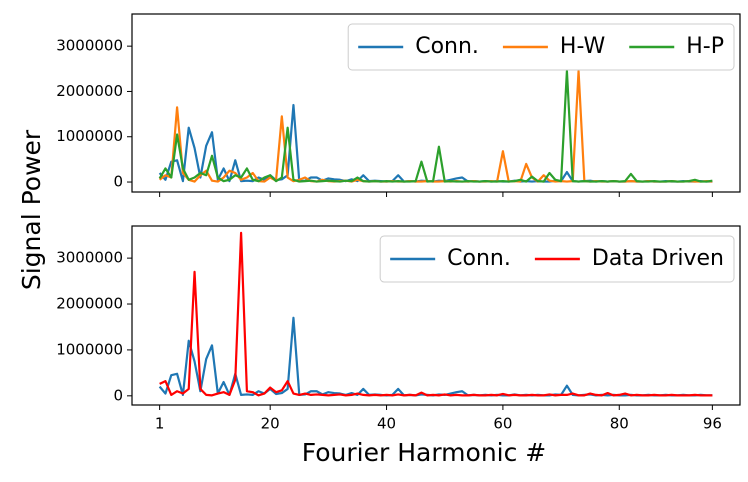  Describe the element at coordinates (541, 47) in the screenshot. I see `legend: Conn. H-W H-P` at that location.